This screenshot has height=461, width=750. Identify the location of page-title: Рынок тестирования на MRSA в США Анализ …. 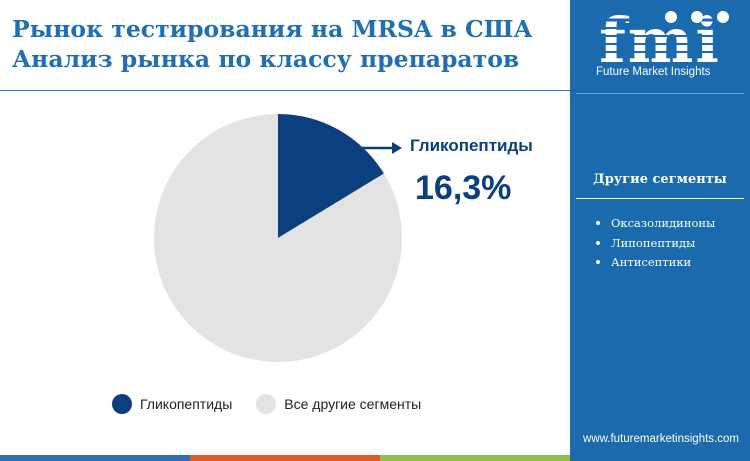
(287, 44).